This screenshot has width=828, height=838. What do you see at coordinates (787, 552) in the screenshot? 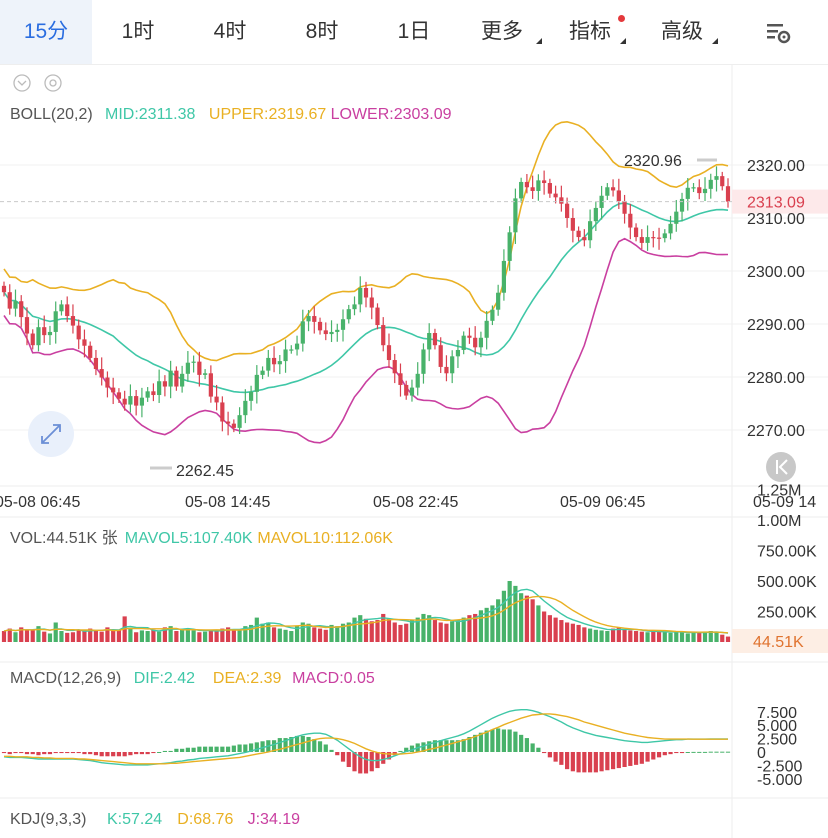
I see `volume-axis-label: 750.00K` at bounding box center [787, 552].